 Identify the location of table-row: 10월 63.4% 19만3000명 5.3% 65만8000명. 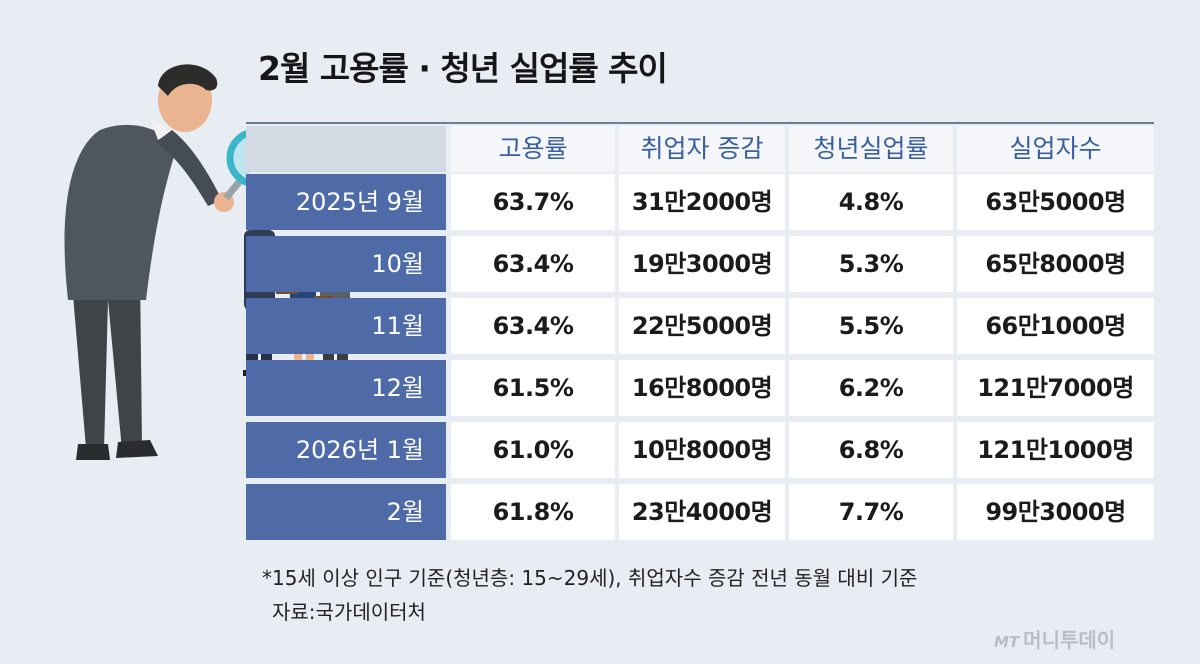
(700, 264).